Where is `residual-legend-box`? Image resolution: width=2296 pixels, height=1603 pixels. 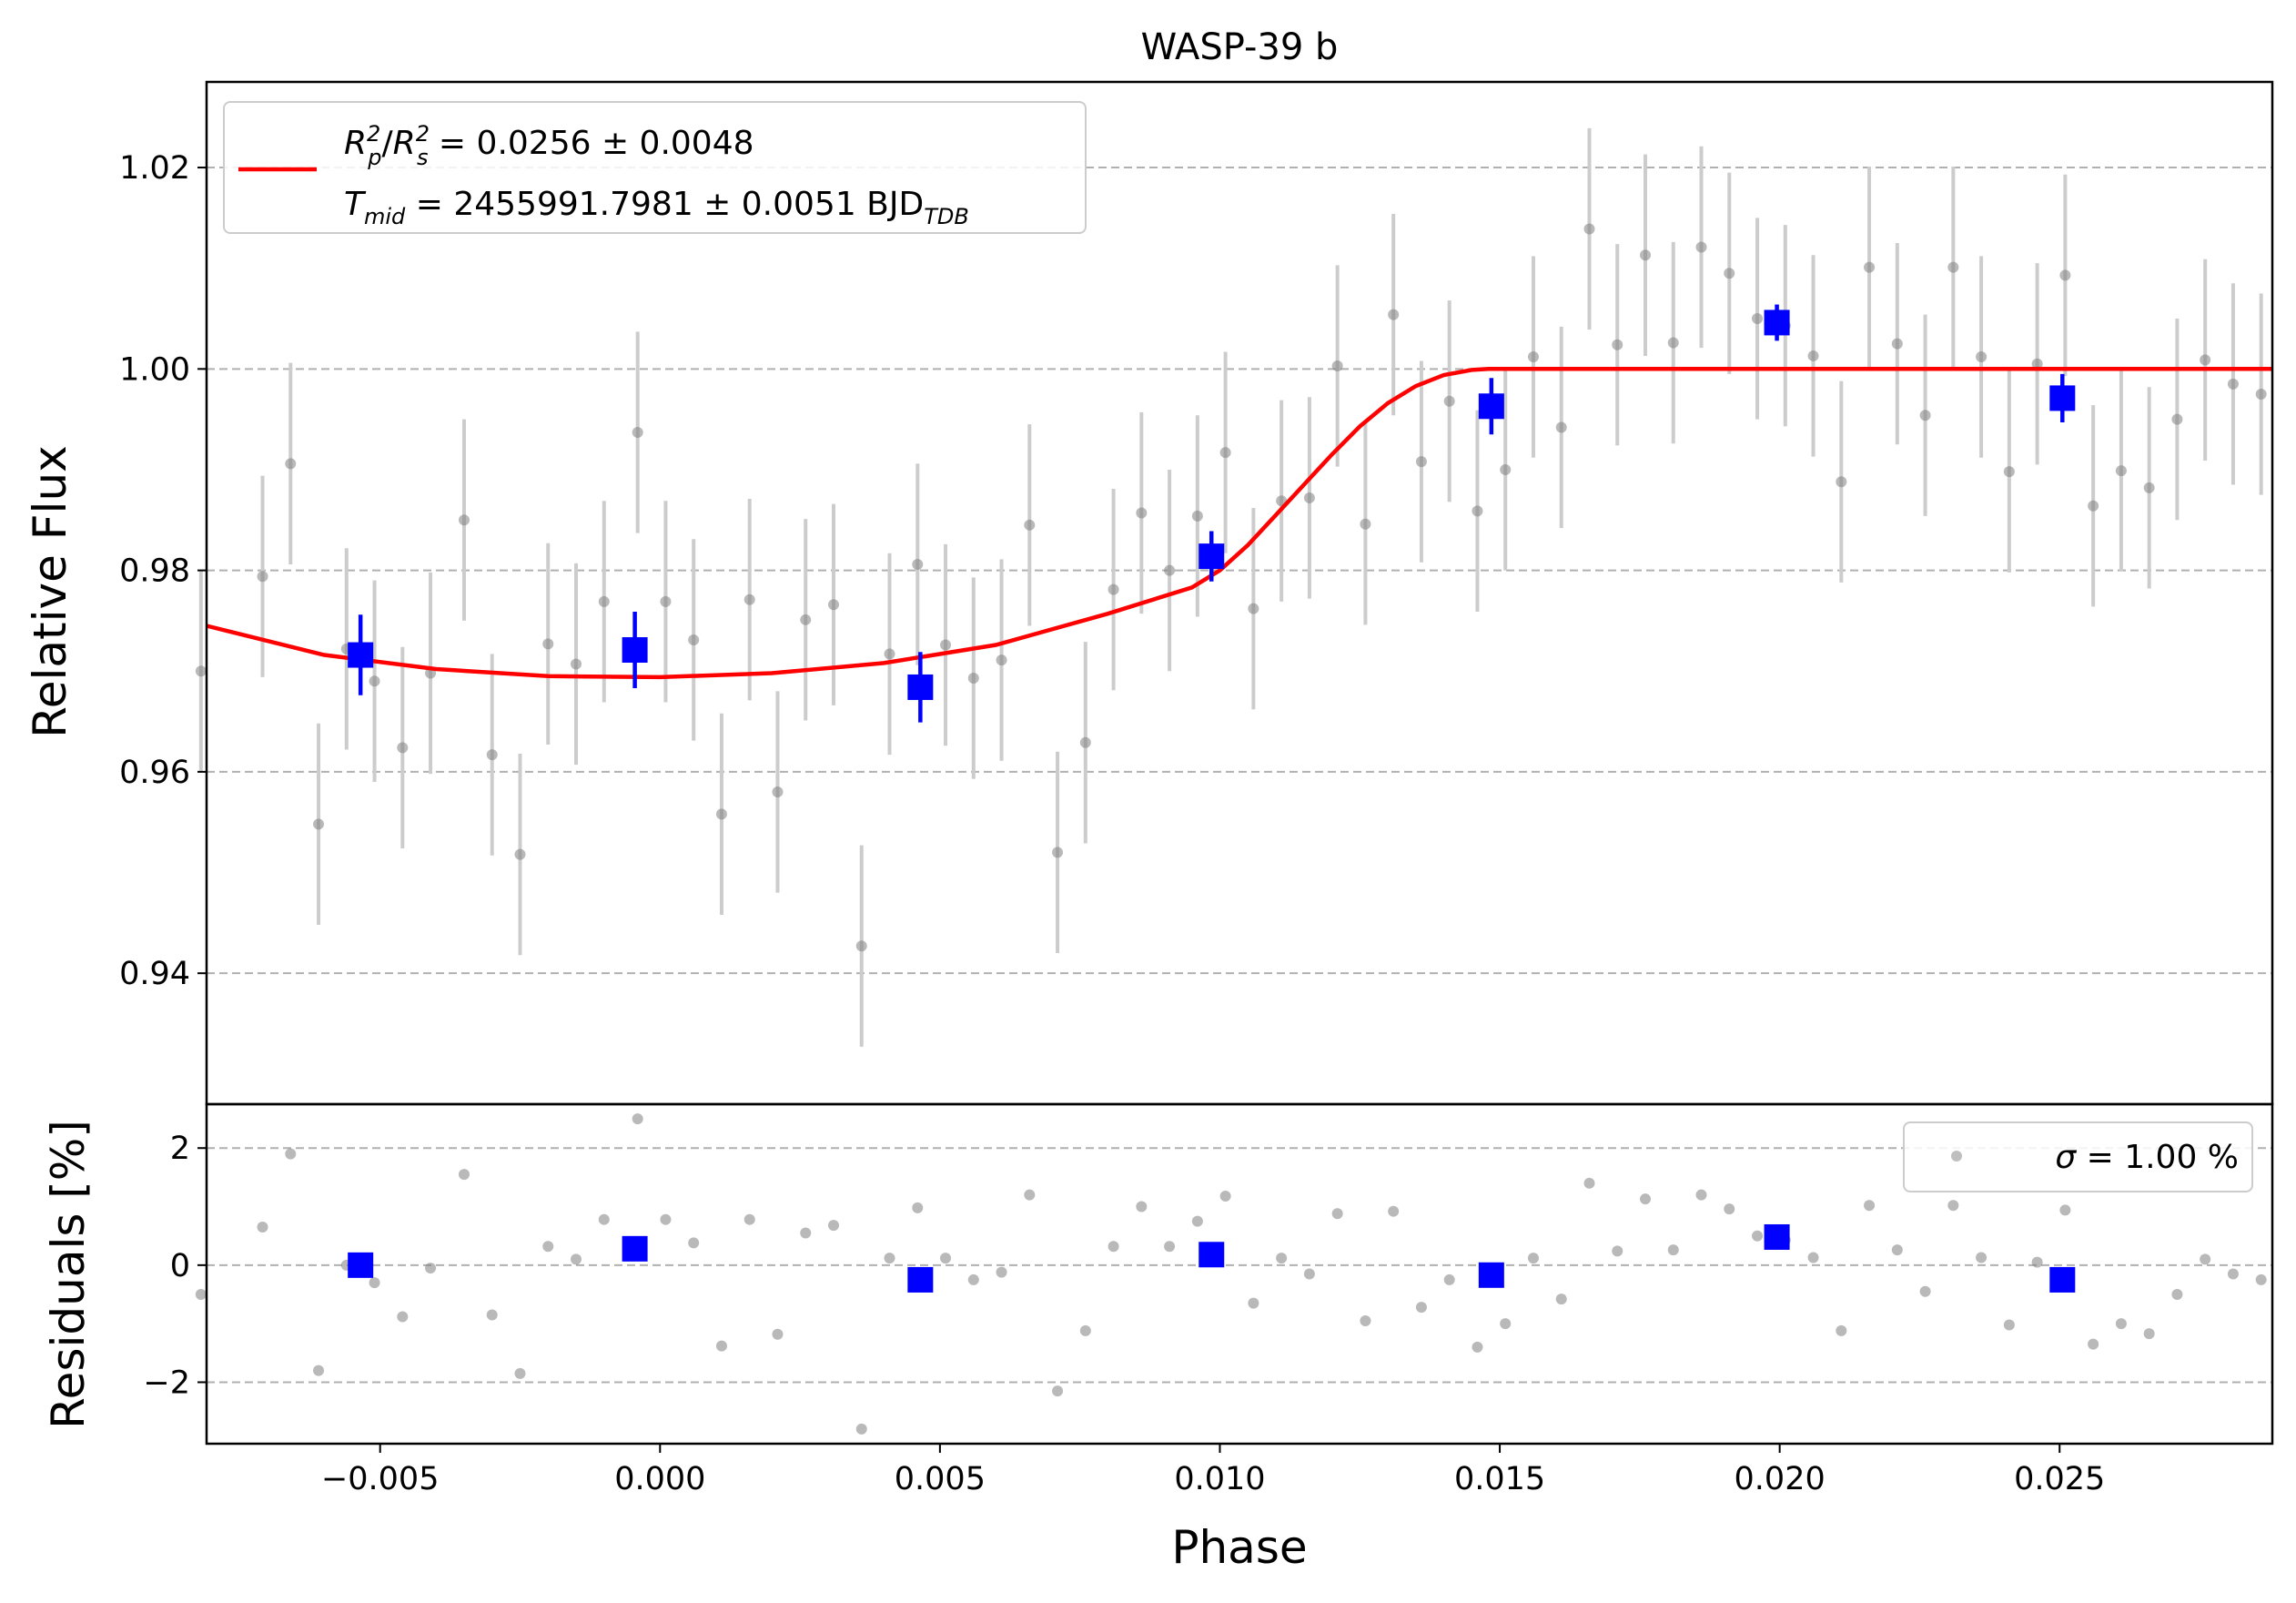 residual-legend-box is located at coordinates (2078, 1156).